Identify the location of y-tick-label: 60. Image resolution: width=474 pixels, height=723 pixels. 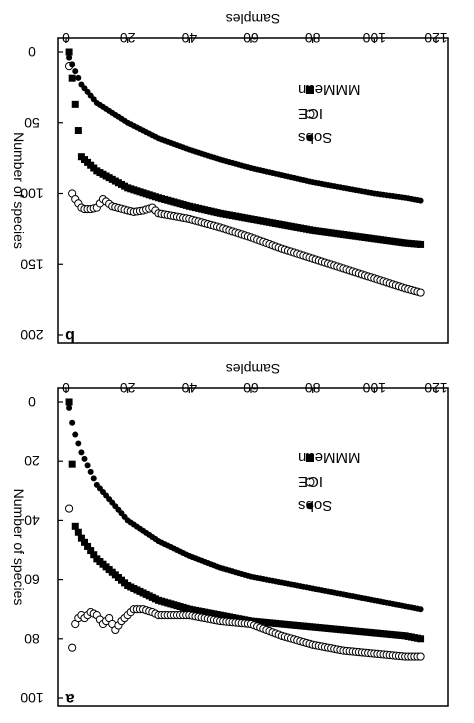
(32, 580).